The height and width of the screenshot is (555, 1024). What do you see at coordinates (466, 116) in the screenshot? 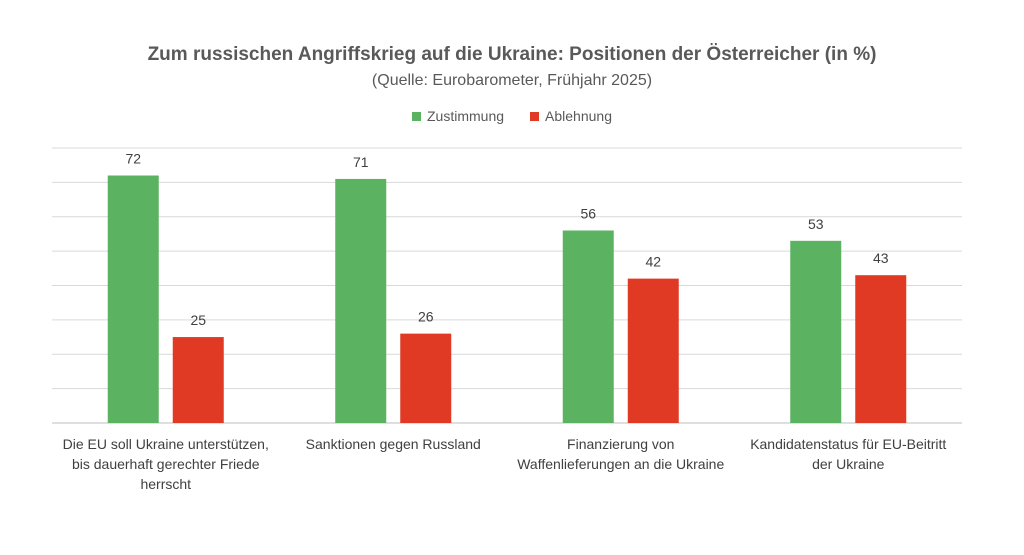
I see `legend-label-zustimmung: Zustimmung` at bounding box center [466, 116].